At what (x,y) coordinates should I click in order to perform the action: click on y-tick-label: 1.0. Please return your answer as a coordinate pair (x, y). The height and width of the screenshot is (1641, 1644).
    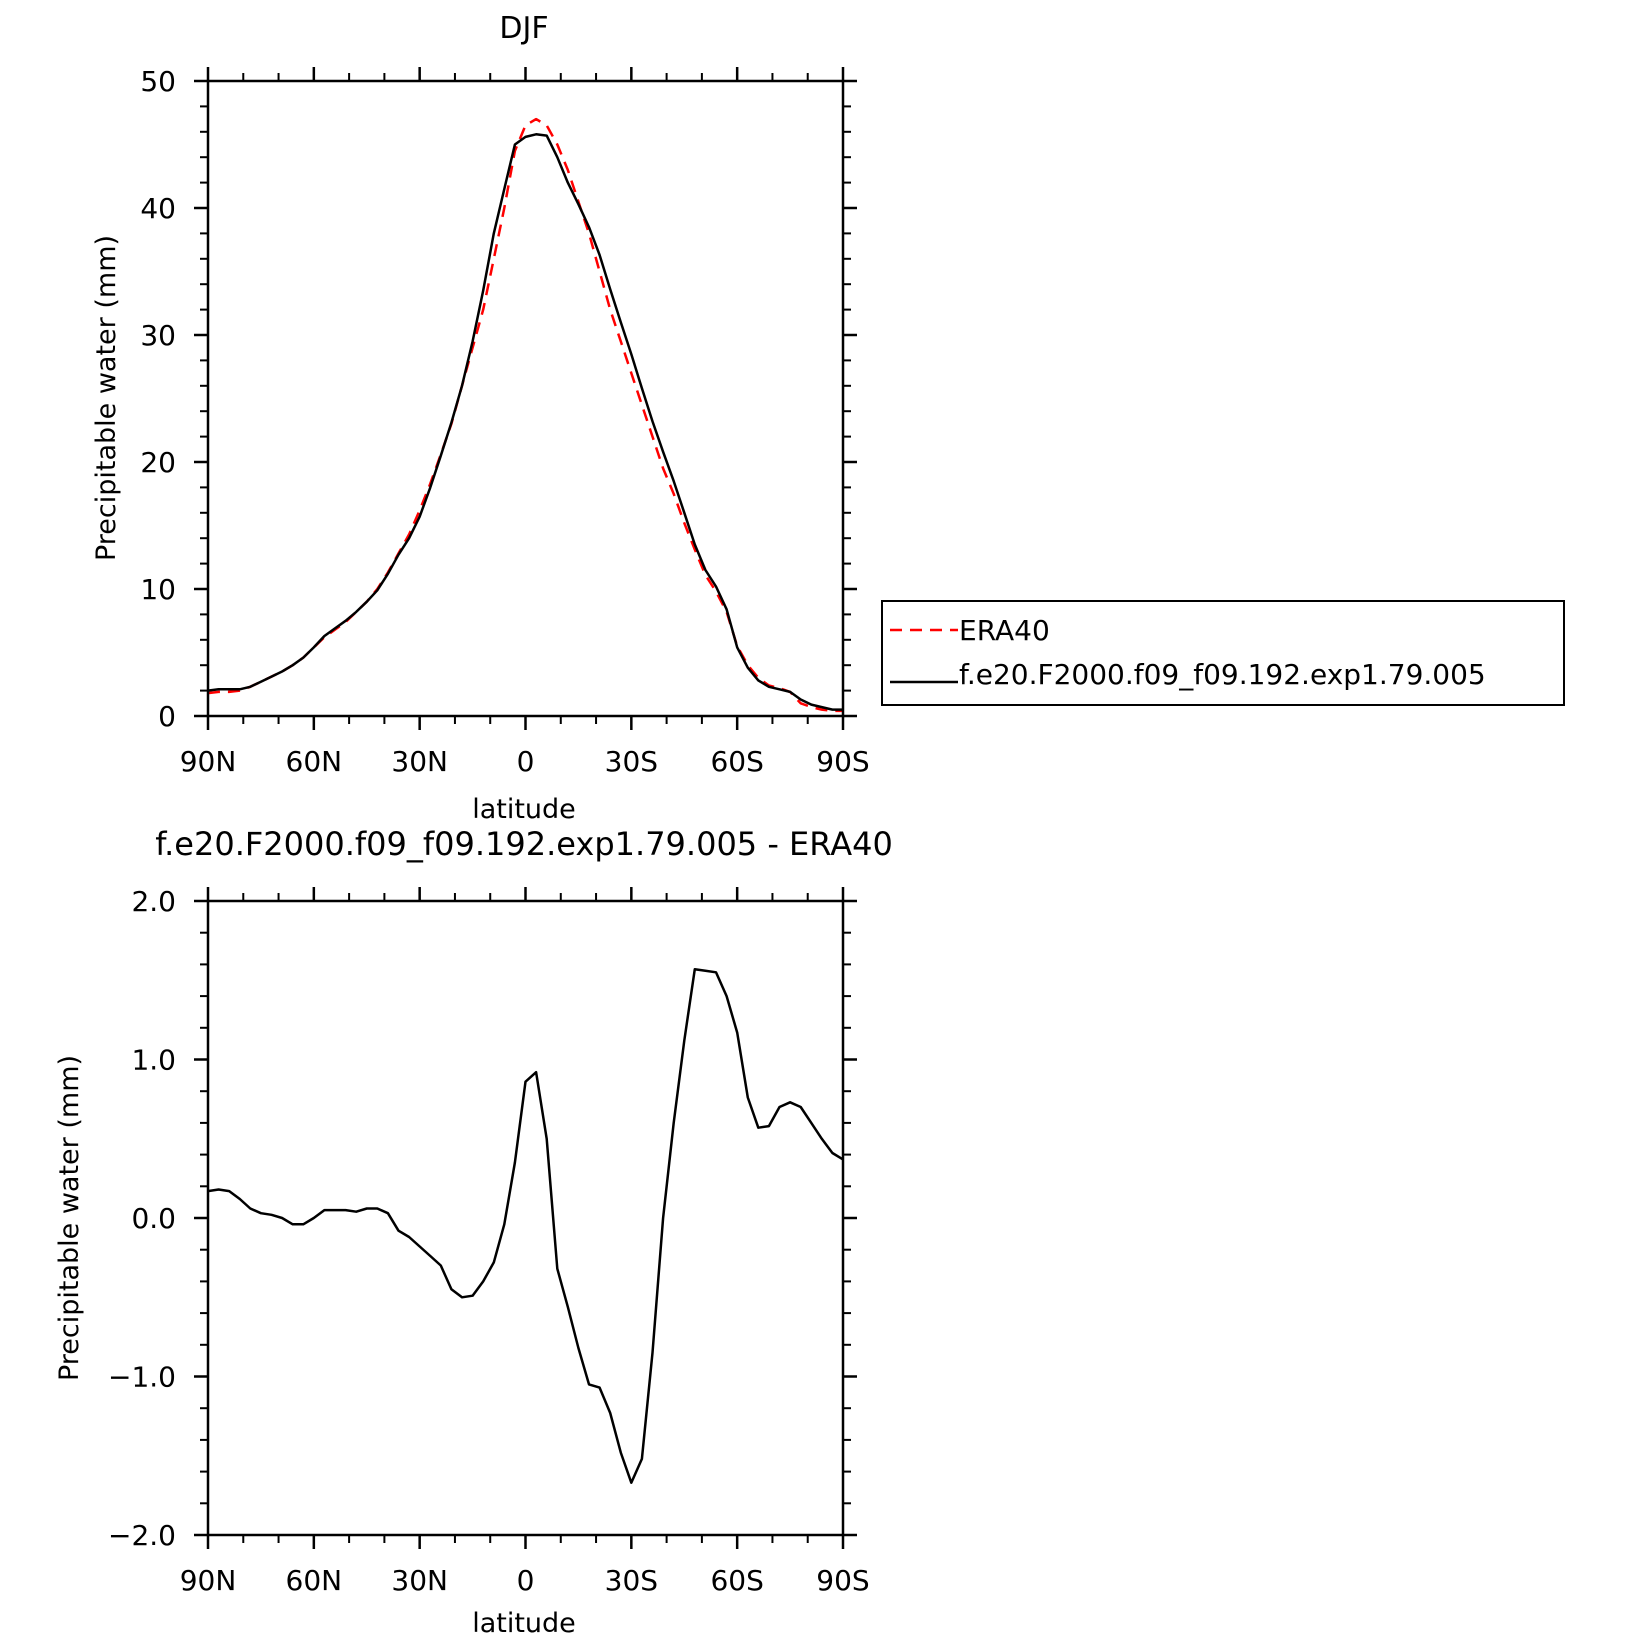
    Looking at the image, I should click on (153, 1060).